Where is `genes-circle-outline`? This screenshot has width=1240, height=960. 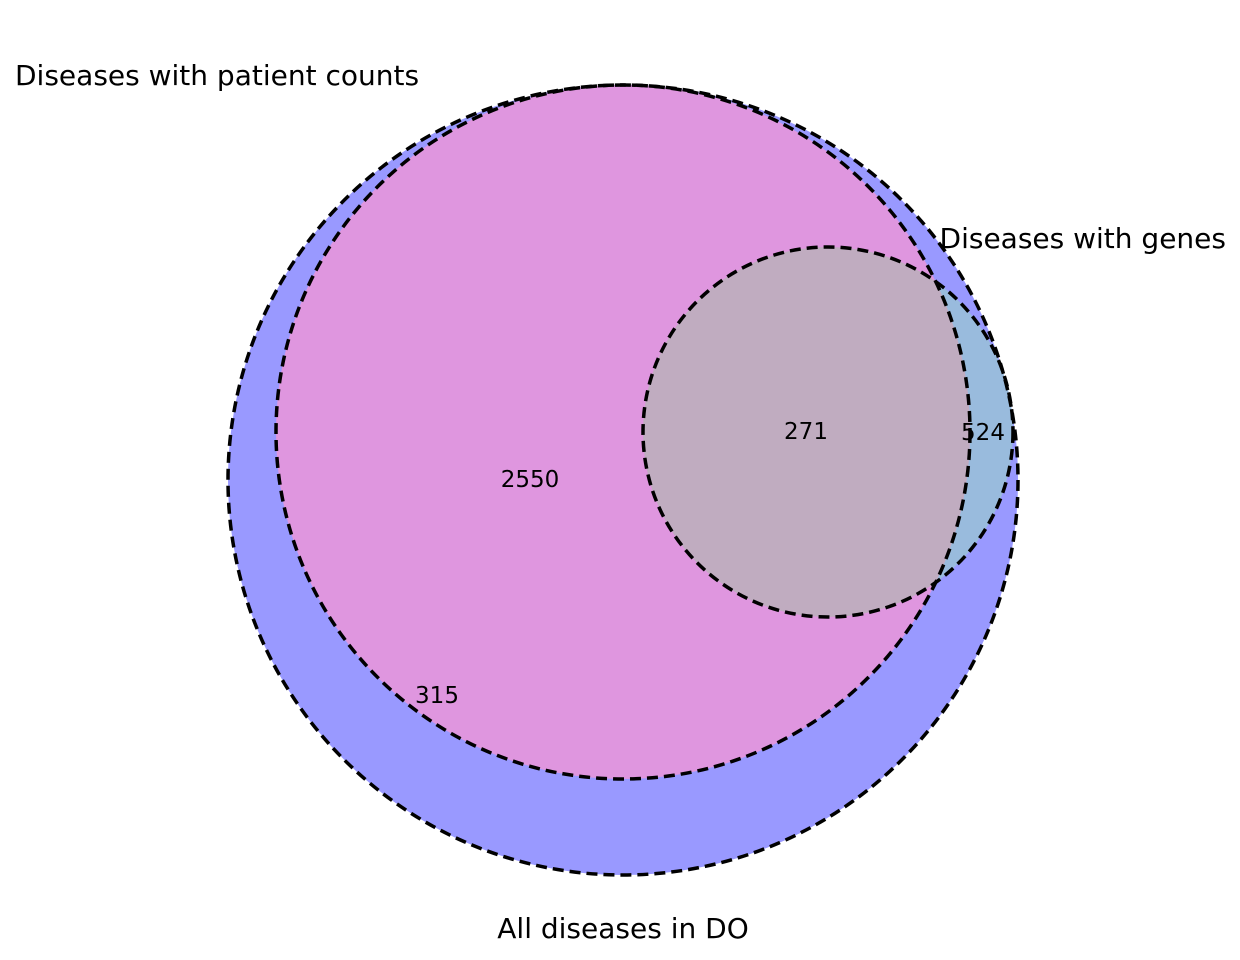 genes-circle-outline is located at coordinates (828, 432).